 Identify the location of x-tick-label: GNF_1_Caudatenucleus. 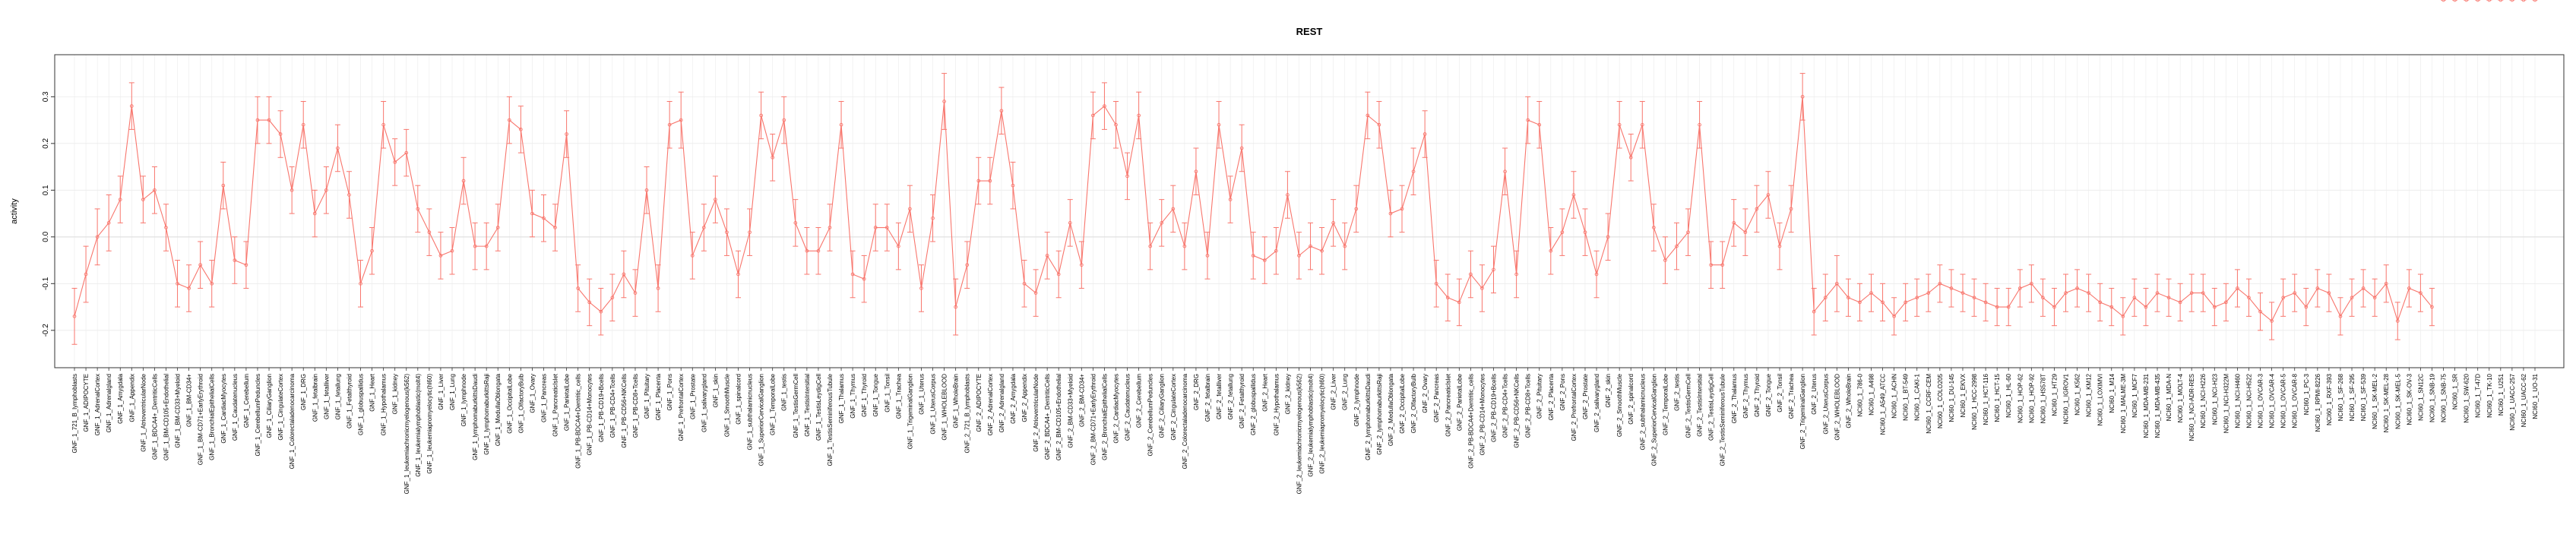
(235, 407).